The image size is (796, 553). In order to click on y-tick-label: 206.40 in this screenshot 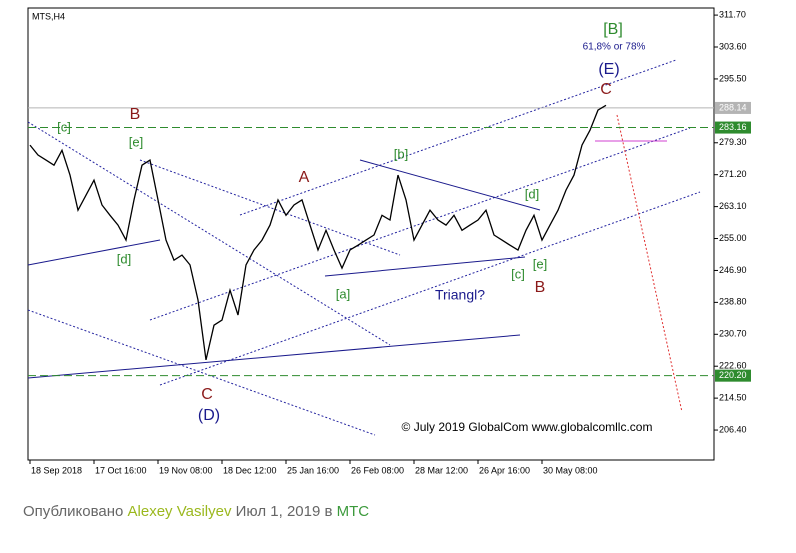, I will do `click(733, 429)`.